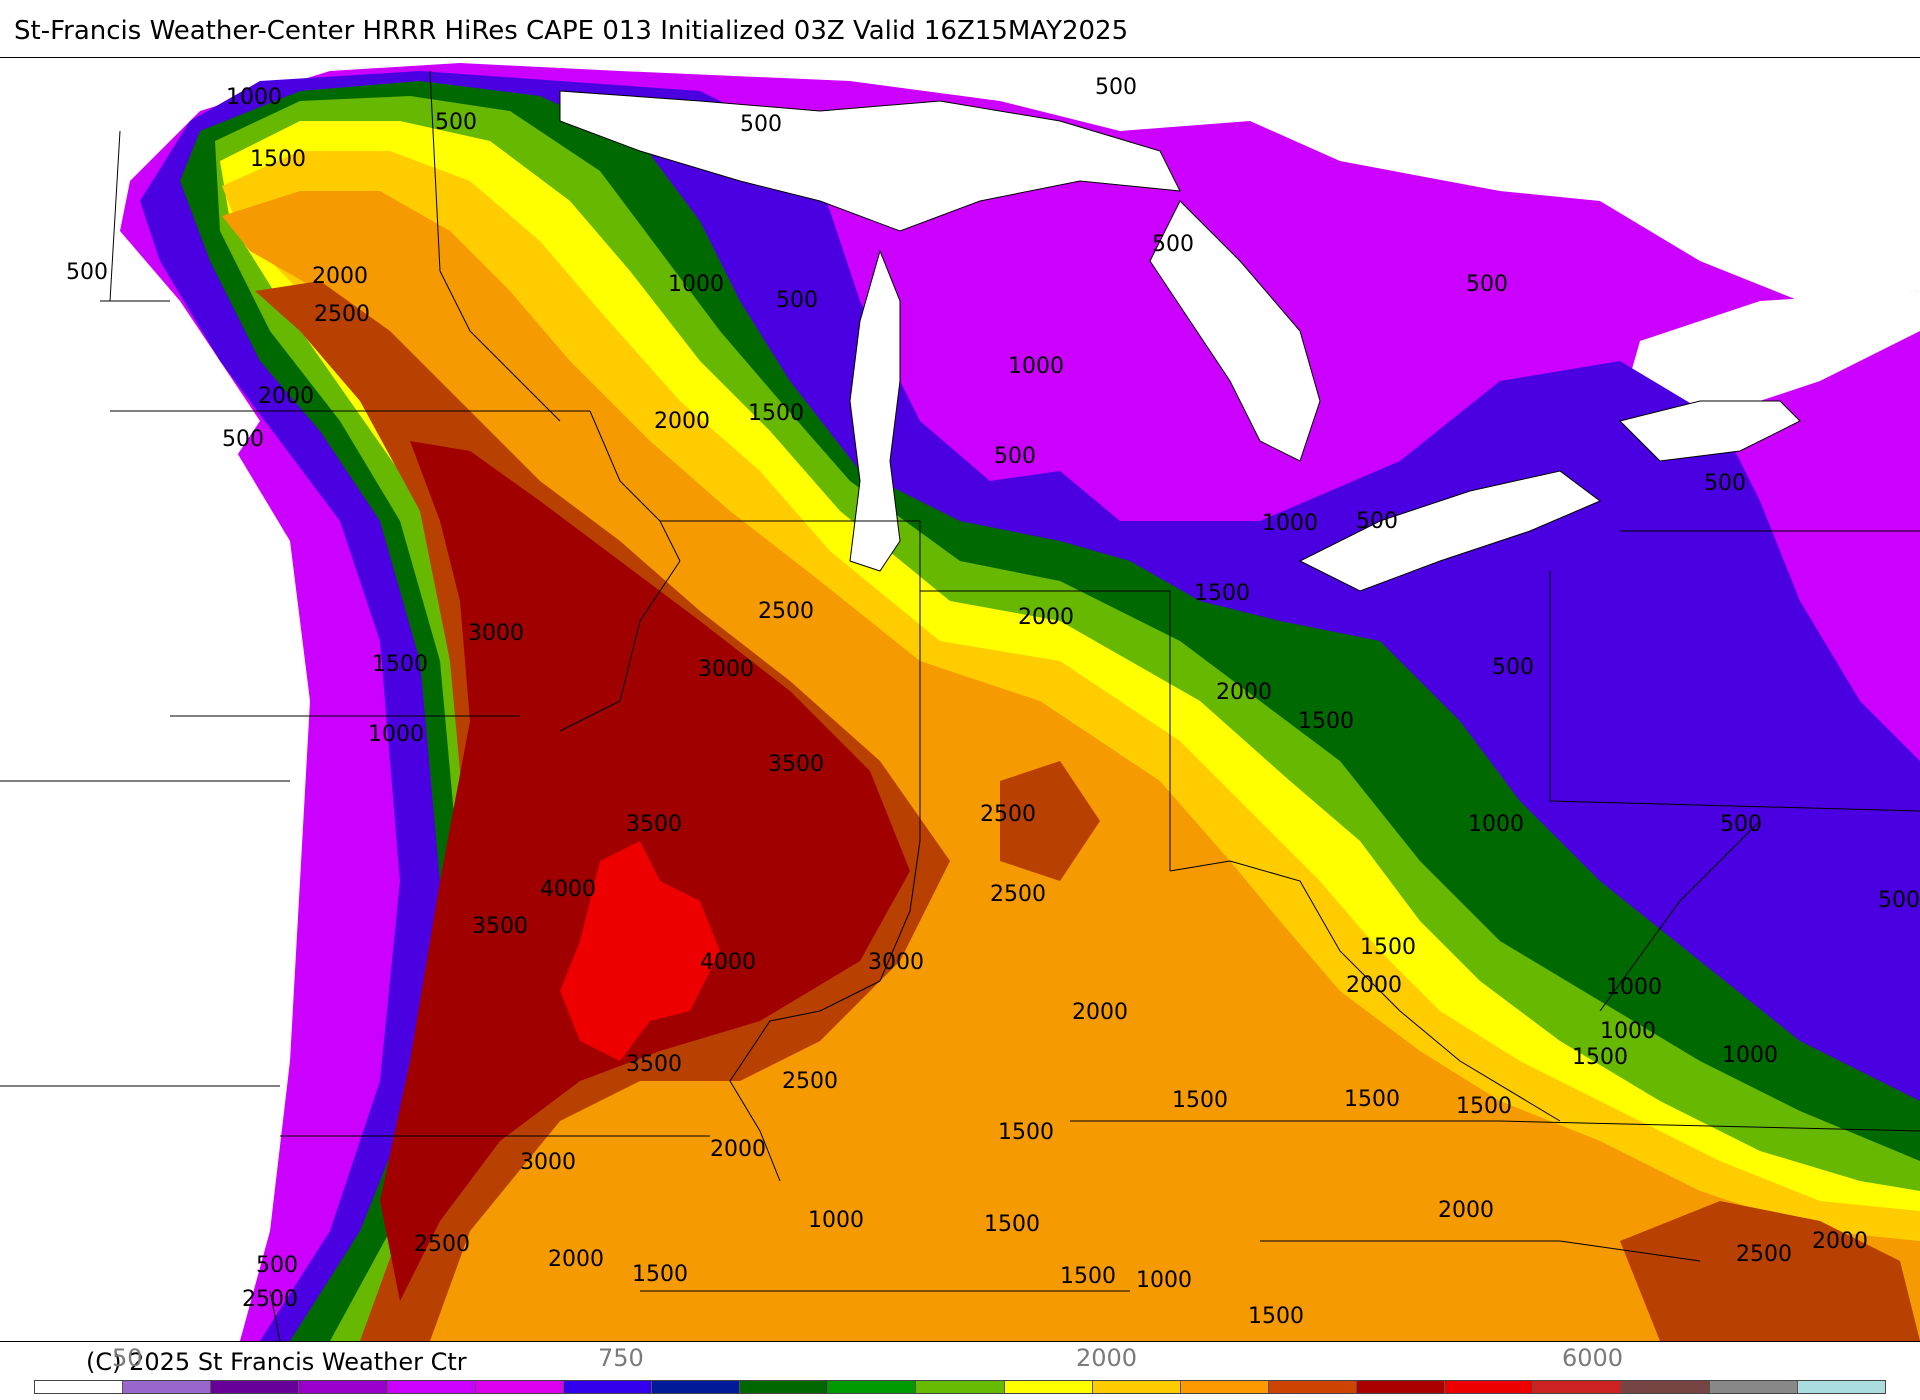  What do you see at coordinates (127, 1358) in the screenshot?
I see `colorbar-tick-label: 50` at bounding box center [127, 1358].